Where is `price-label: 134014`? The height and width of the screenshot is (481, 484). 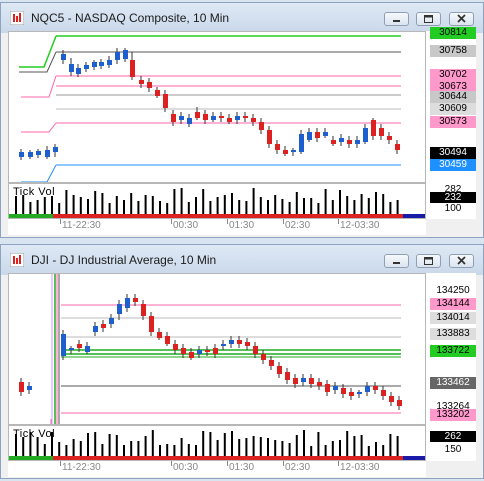
price-label: 134014 is located at coordinates (453, 318).